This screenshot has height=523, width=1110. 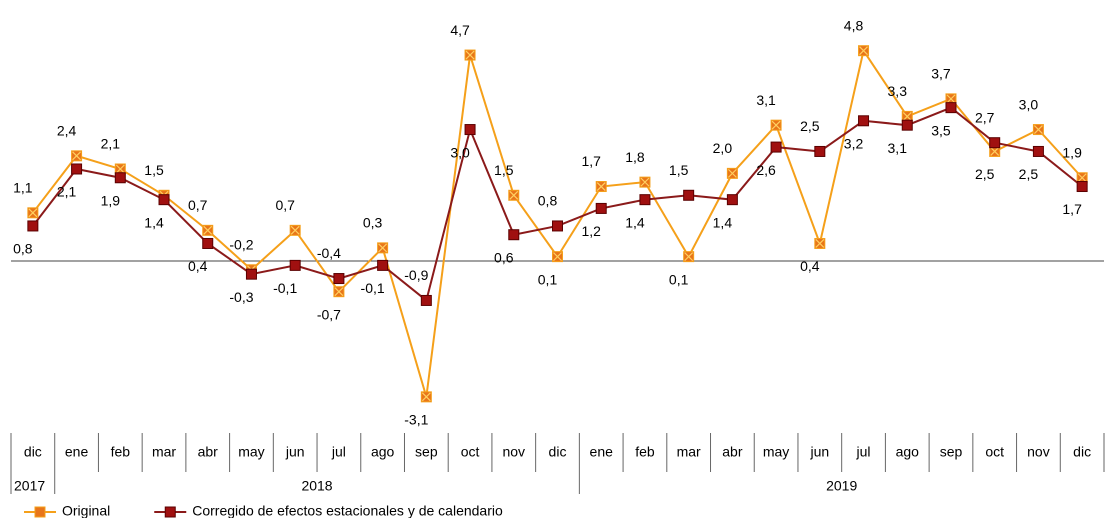 What do you see at coordinates (121, 452) in the screenshot?
I see `x-tick-label: feb` at bounding box center [121, 452].